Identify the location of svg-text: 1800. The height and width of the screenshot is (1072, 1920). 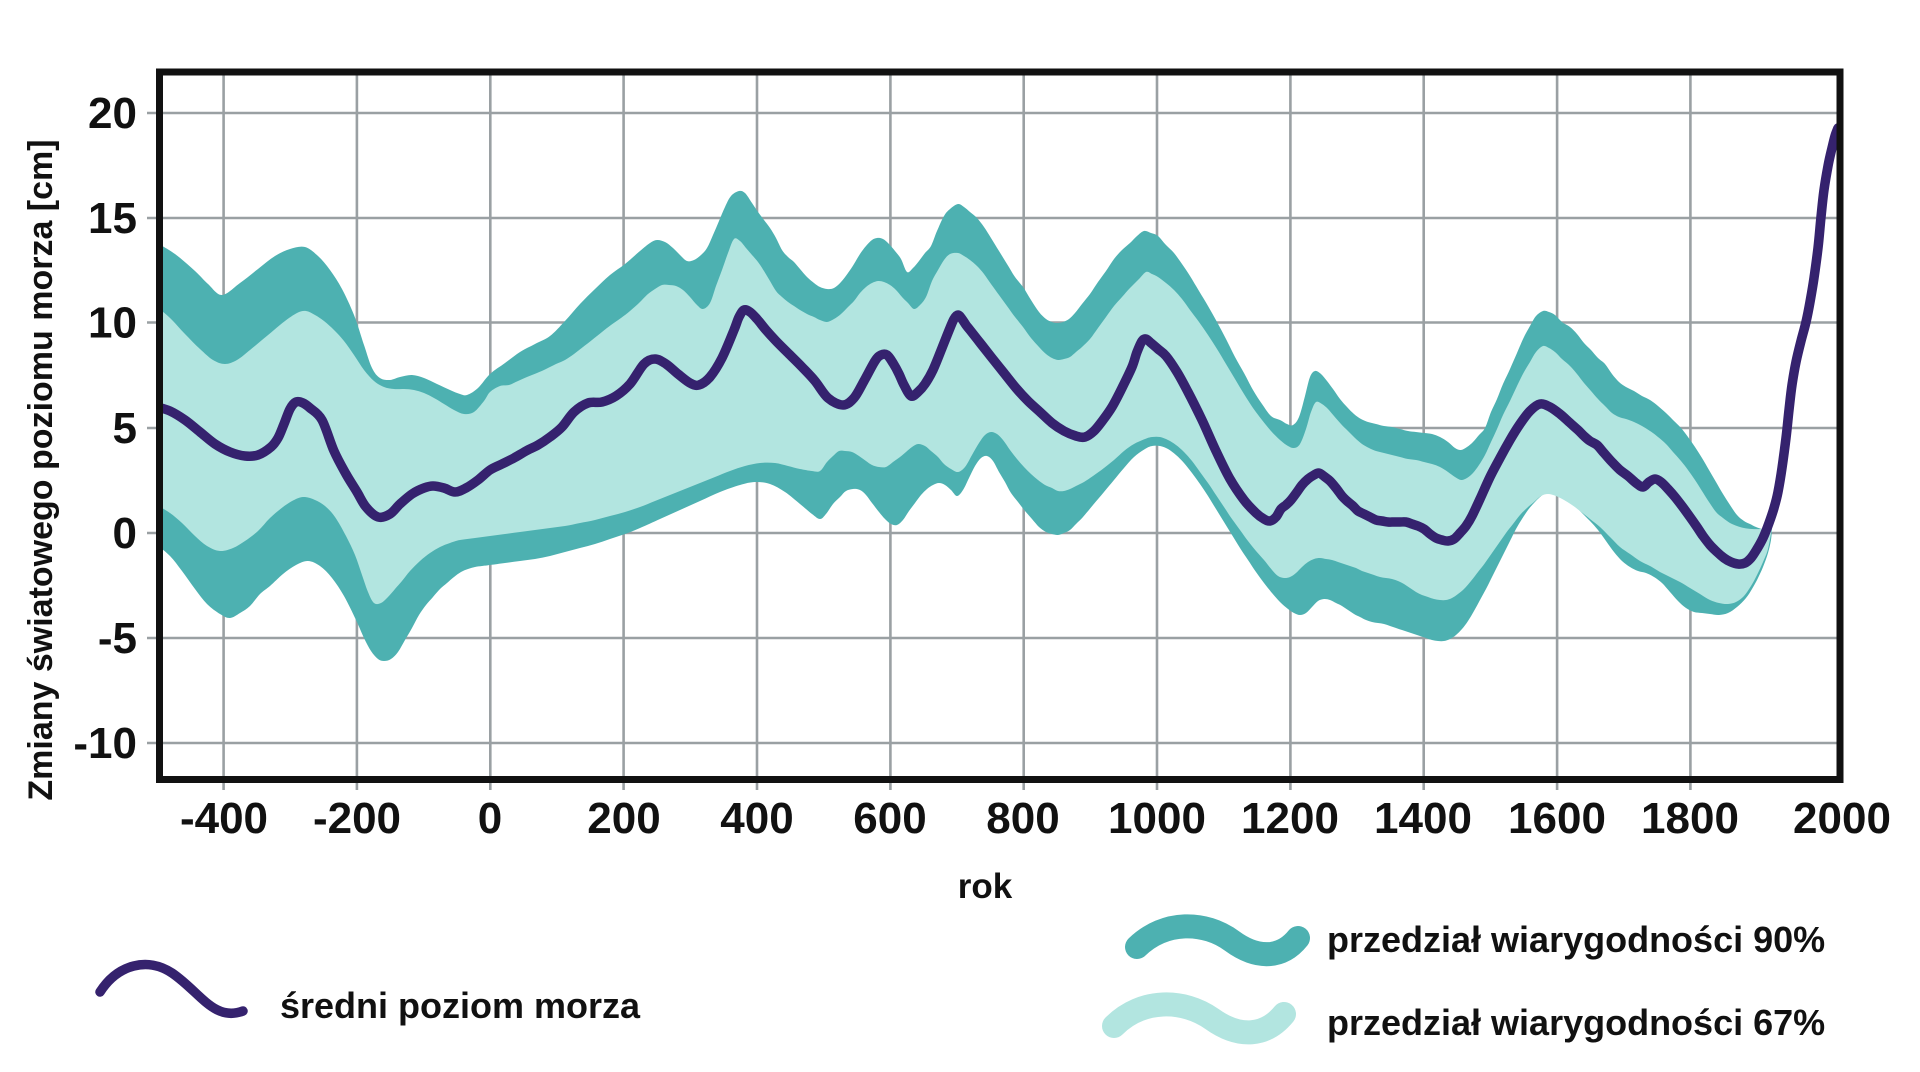
(1690, 818).